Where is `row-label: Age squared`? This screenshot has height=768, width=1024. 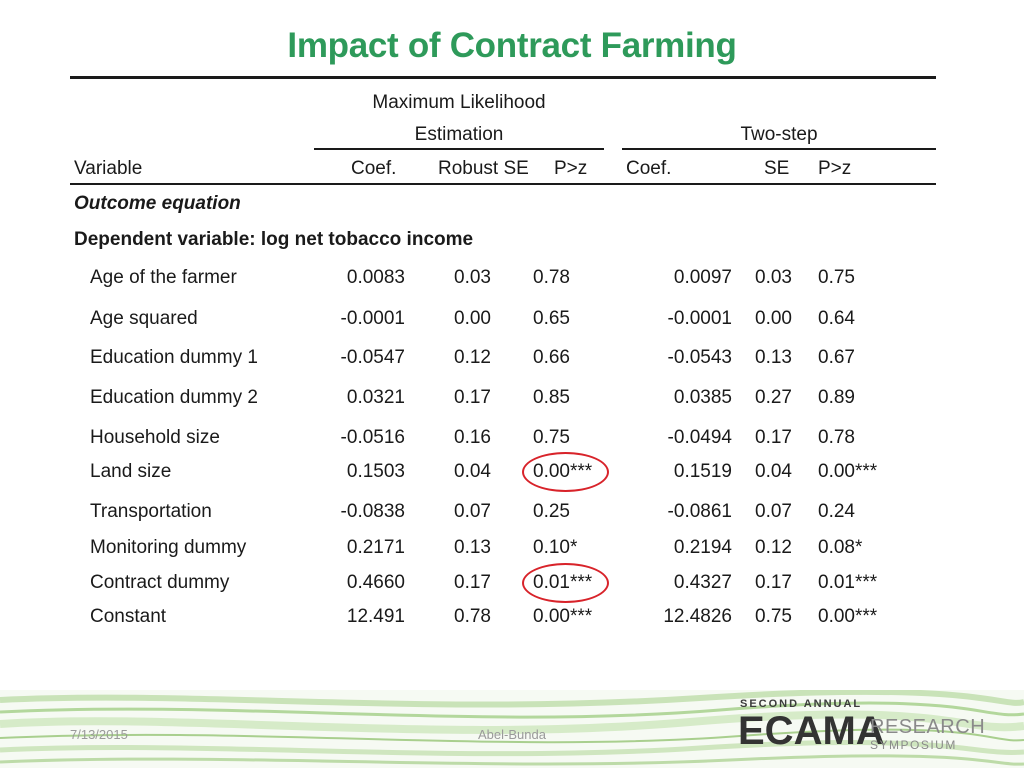 row-label: Age squared is located at coordinates (144, 318).